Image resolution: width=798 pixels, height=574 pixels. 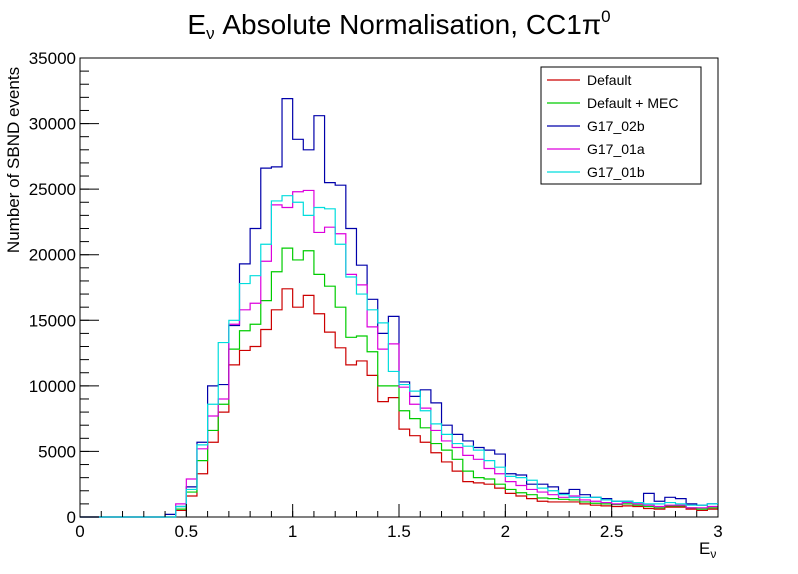 I want to click on legend-label: Default + MEC, so click(x=632, y=103).